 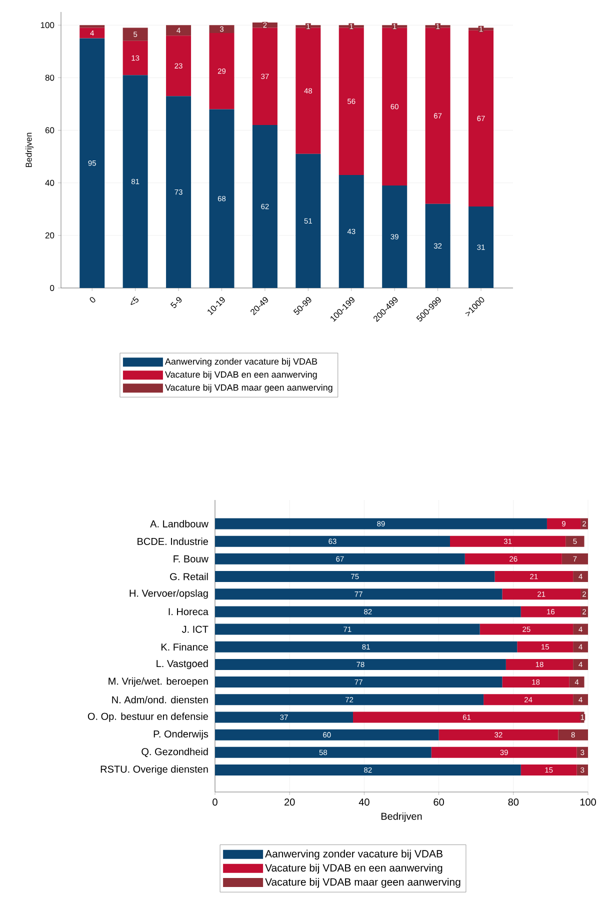 What do you see at coordinates (29, 150) in the screenshot?
I see `y-axis-title: Bedrijven` at bounding box center [29, 150].